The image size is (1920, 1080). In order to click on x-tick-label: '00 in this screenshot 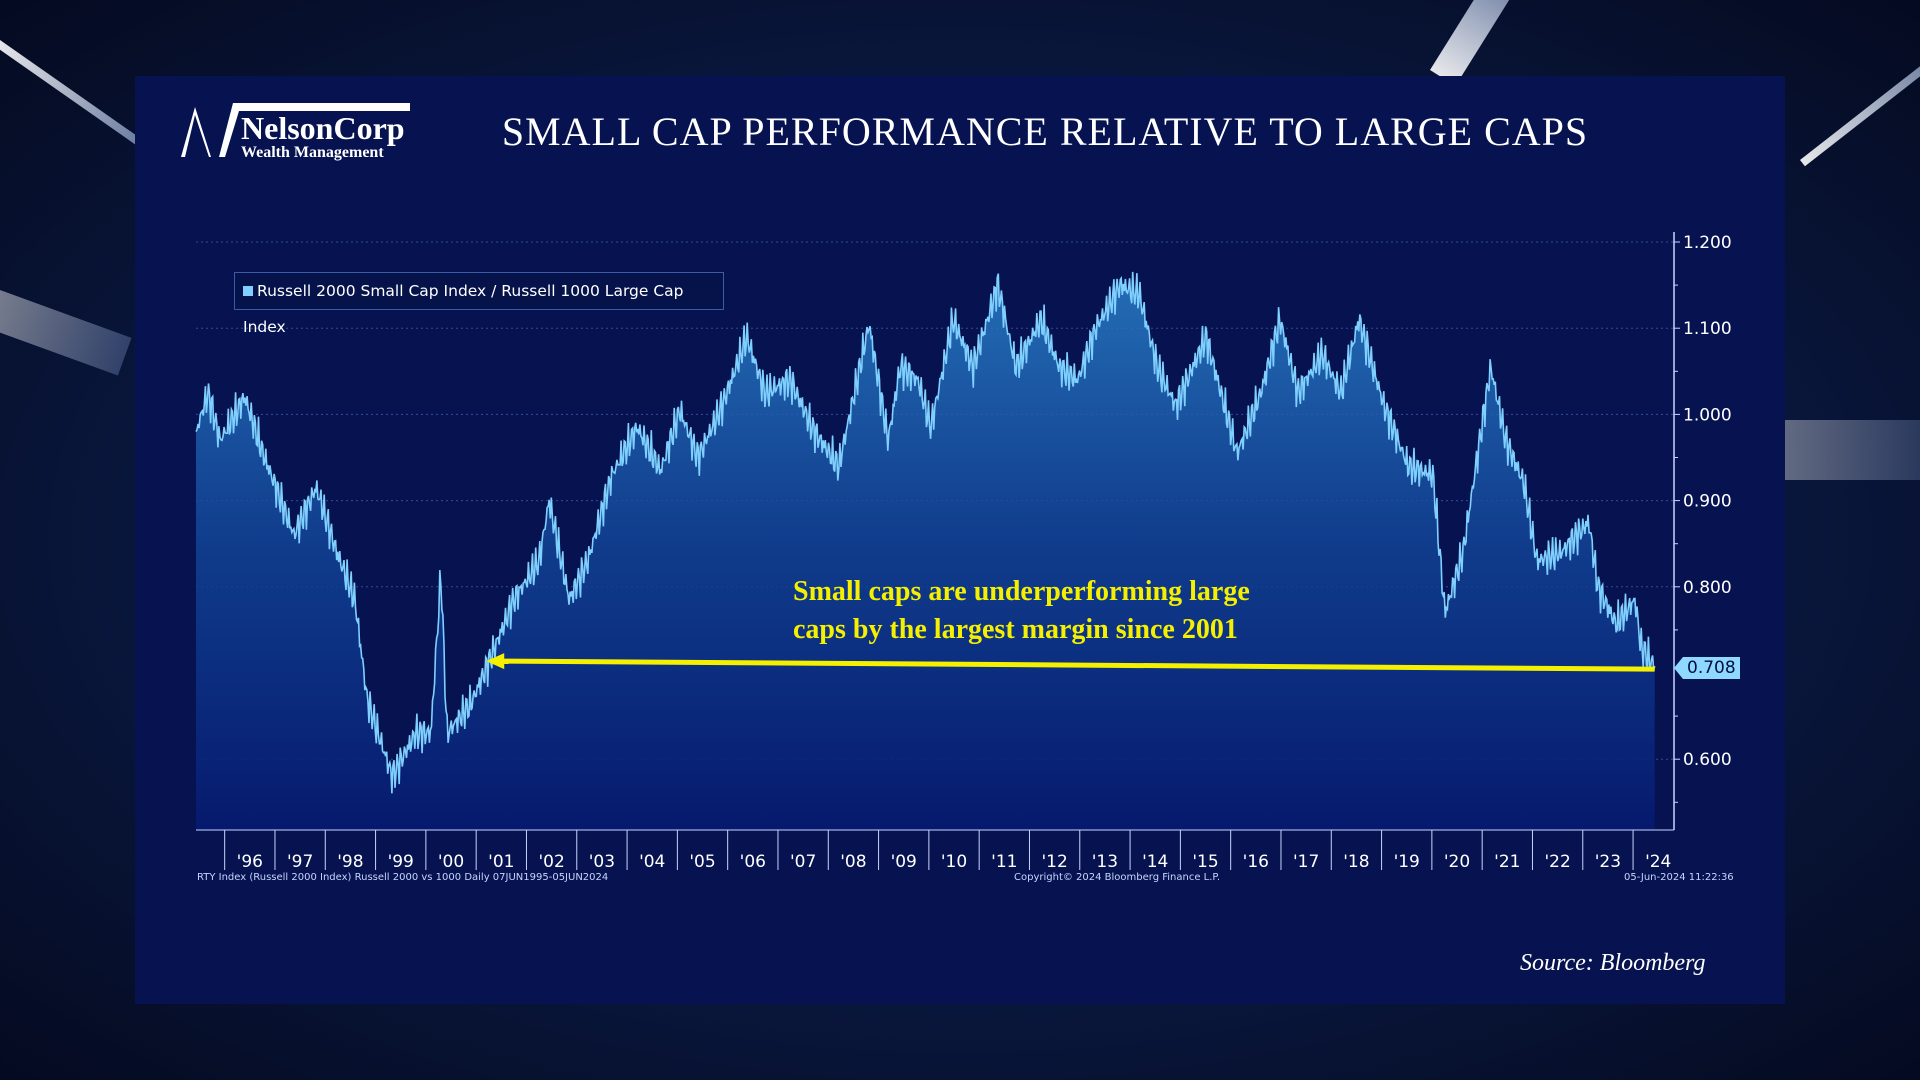, I will do `click(451, 862)`.